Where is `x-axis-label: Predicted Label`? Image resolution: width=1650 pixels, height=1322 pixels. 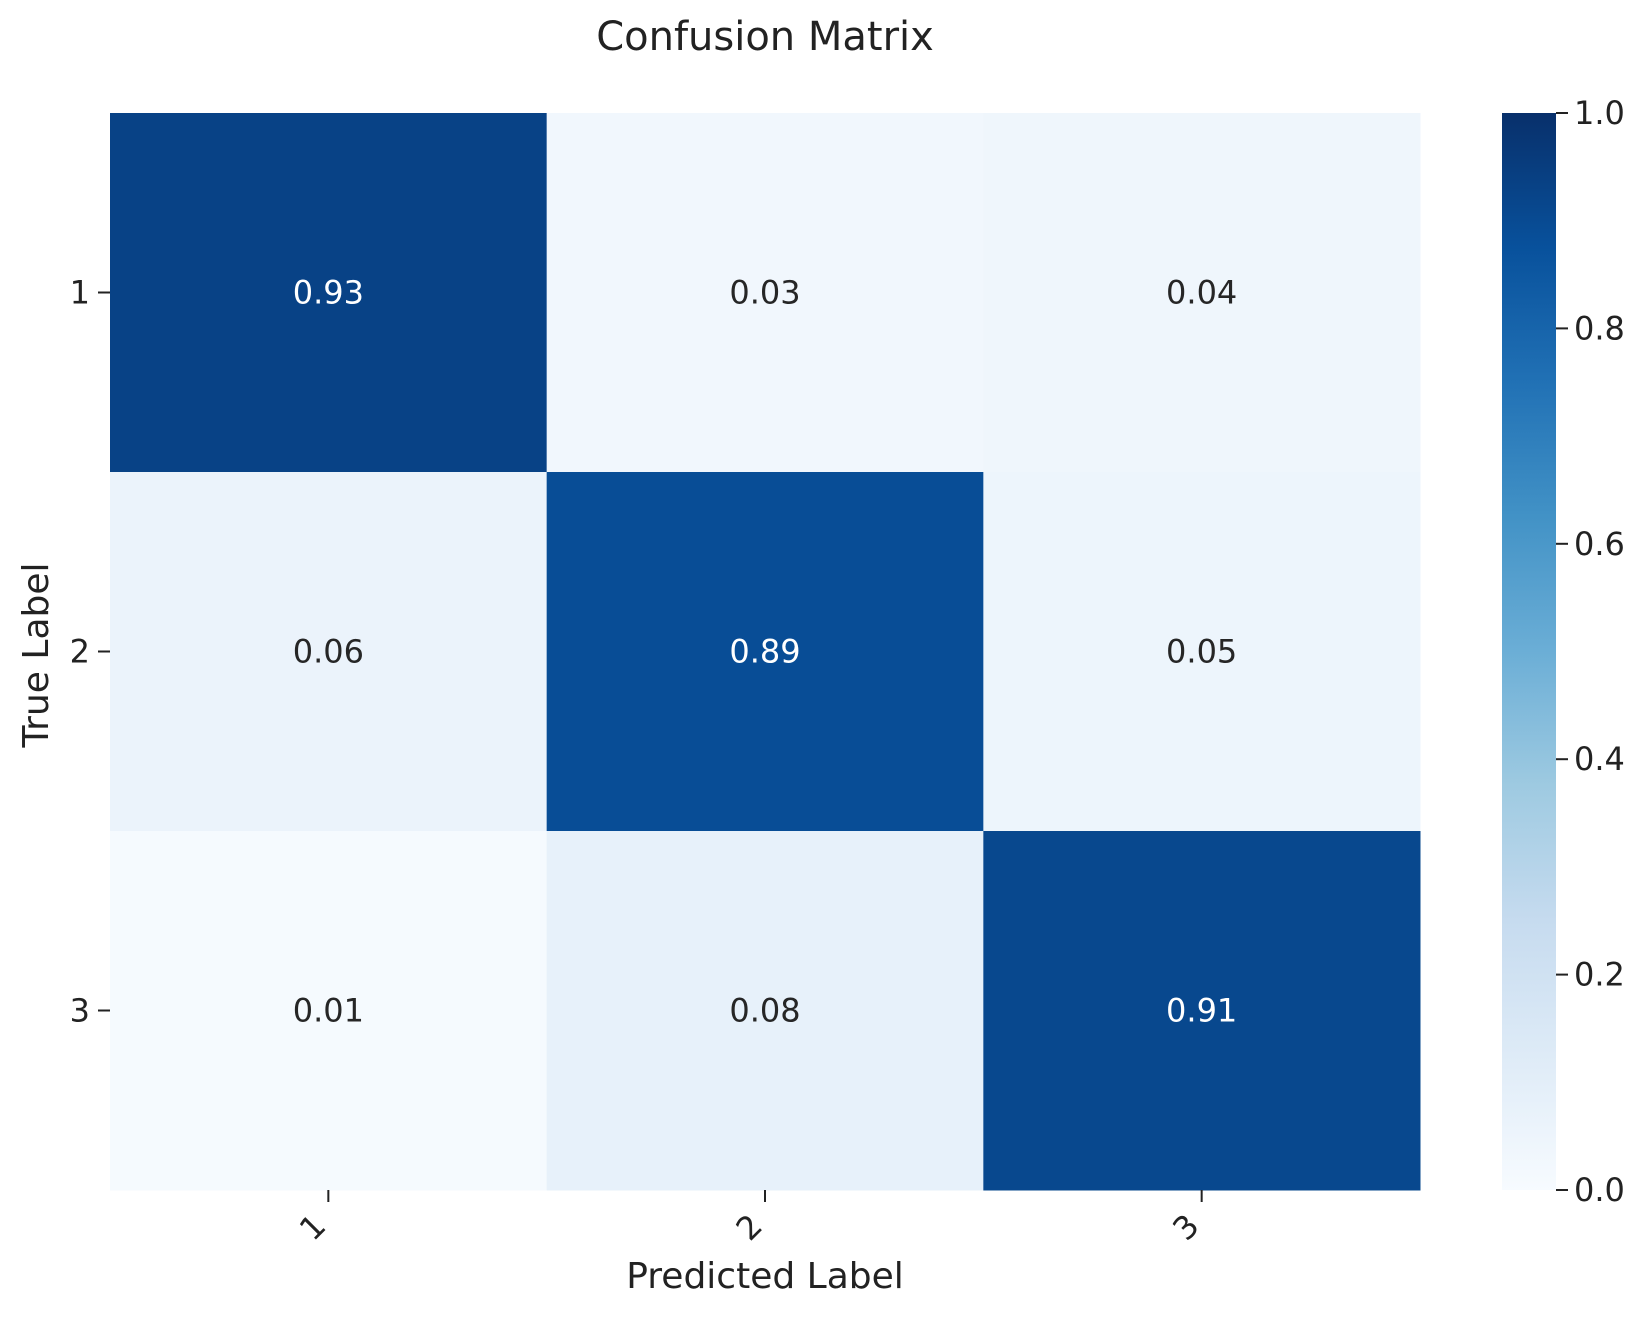 x-axis-label: Predicted Label is located at coordinates (765, 1276).